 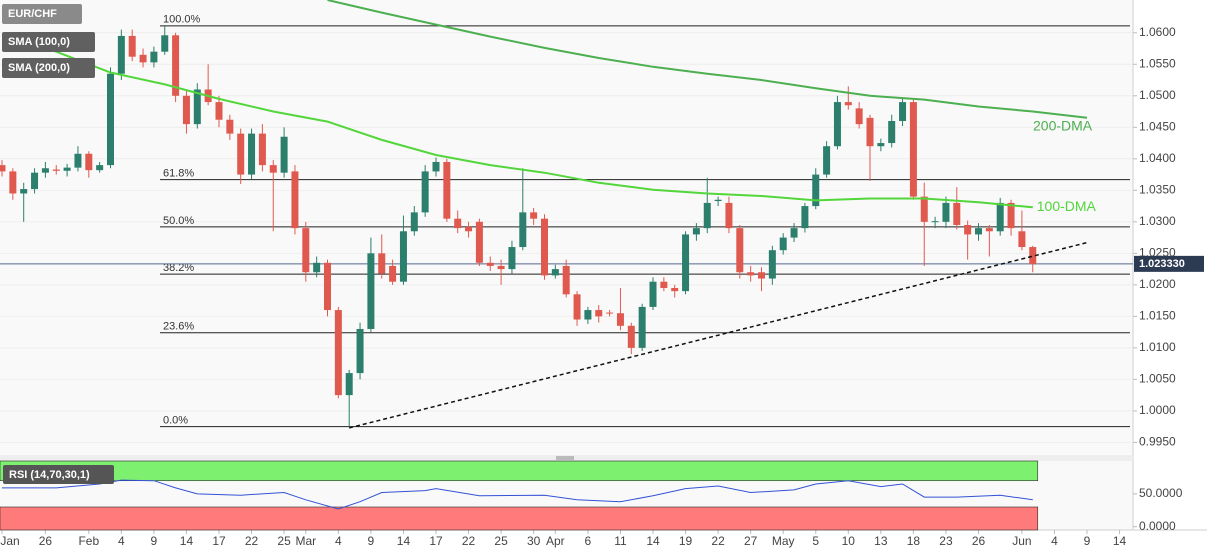 I want to click on x-tick-label: Jun, so click(x=1021, y=541).